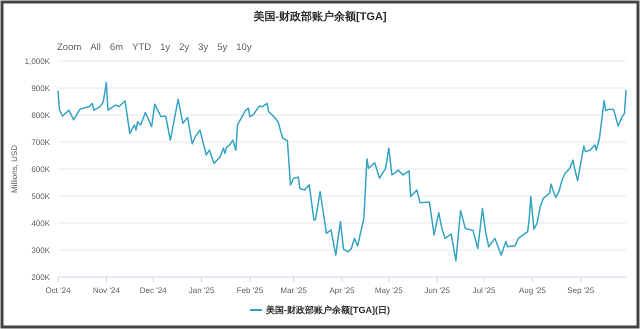 Image resolution: width=640 pixels, height=329 pixels. What do you see at coordinates (342, 290) in the screenshot?
I see `x-tick-label: Apr '25` at bounding box center [342, 290].